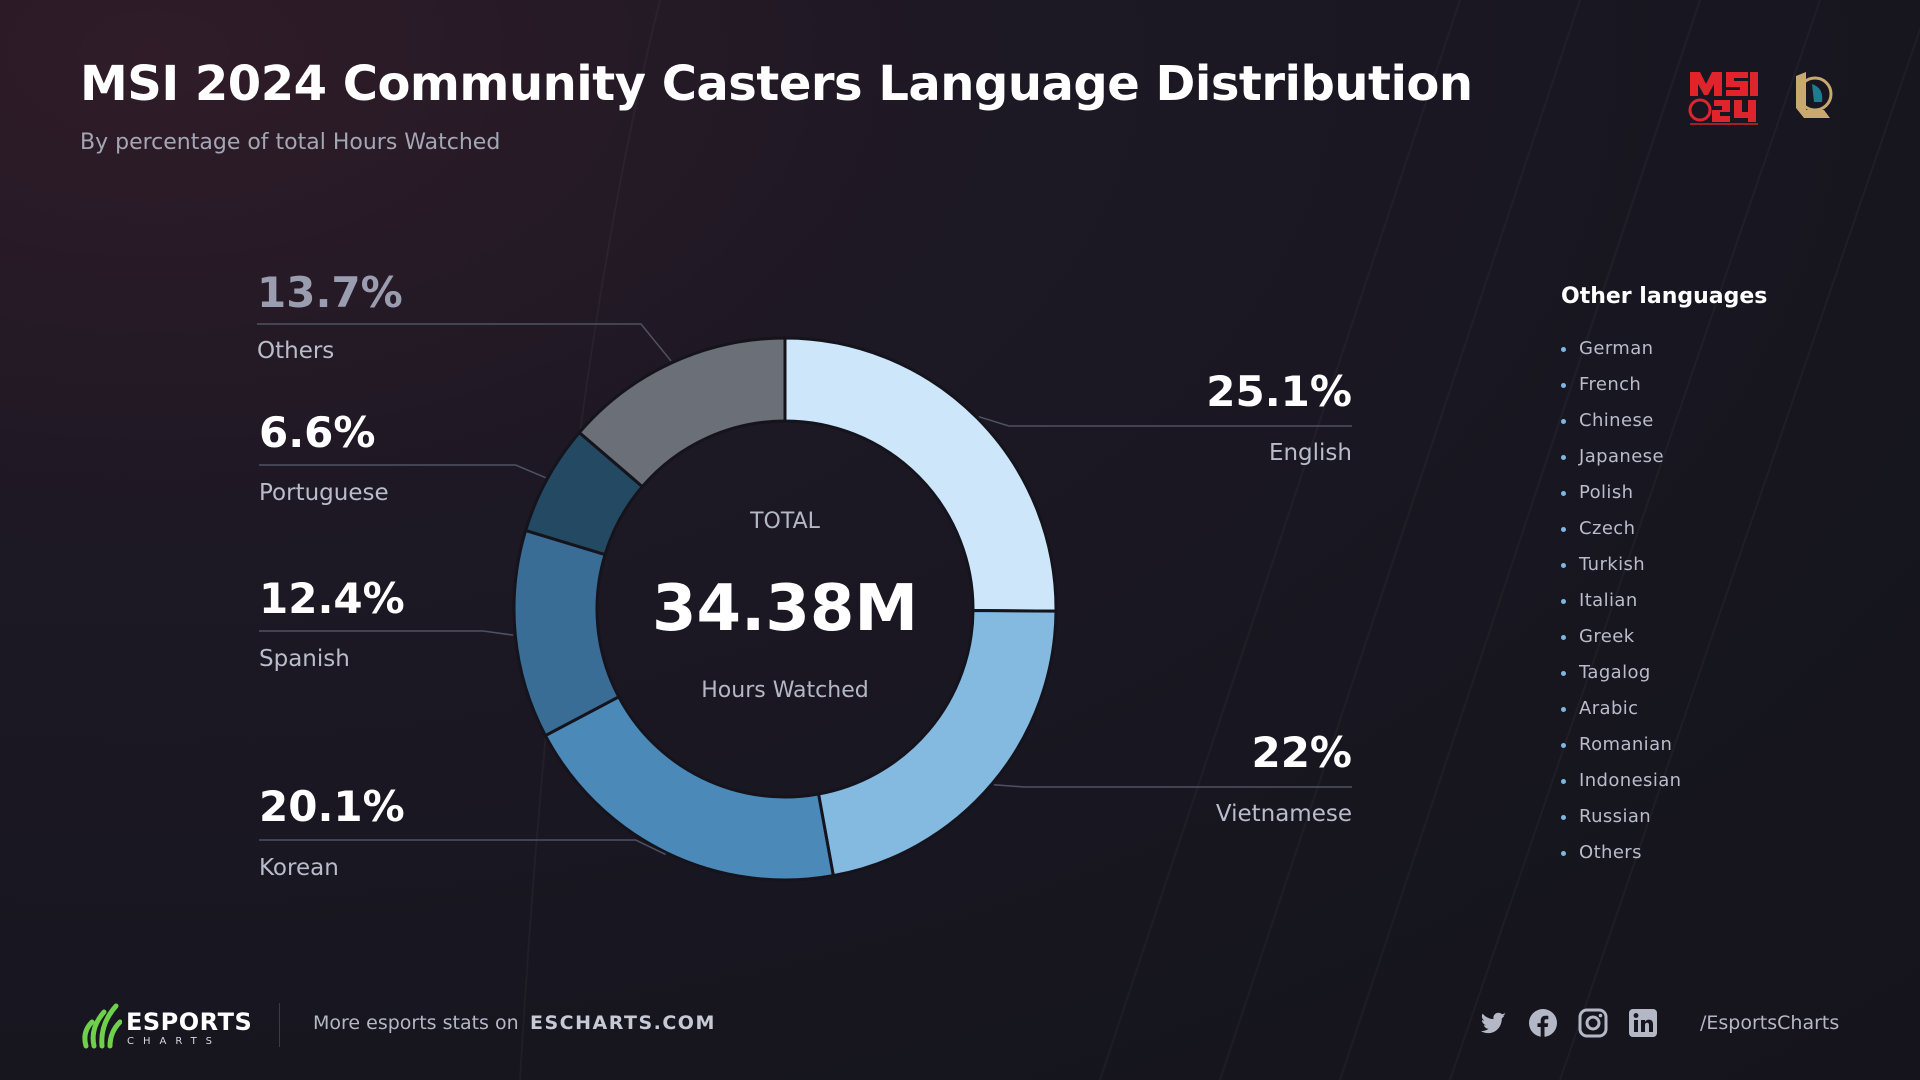 The image size is (1920, 1080). Describe the element at coordinates (566, 633) in the screenshot. I see `donut-slice-spanish` at that location.